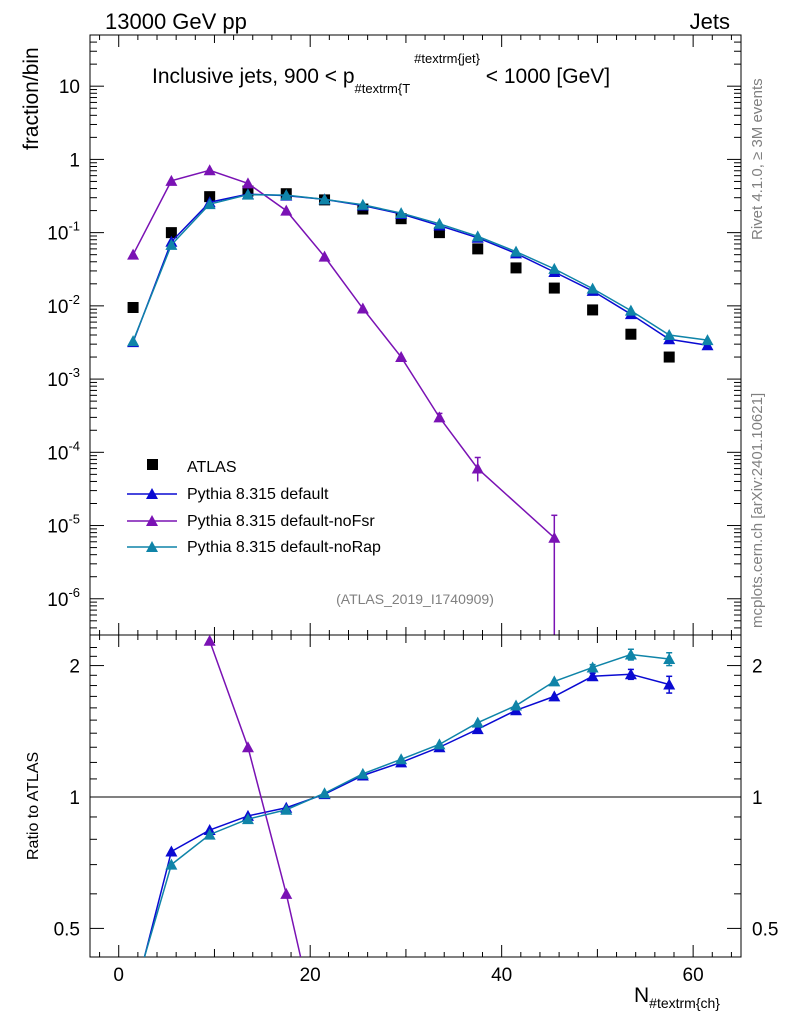  What do you see at coordinates (383, 88) in the screenshot?
I see `title-subscript: #textrm{T` at bounding box center [383, 88].